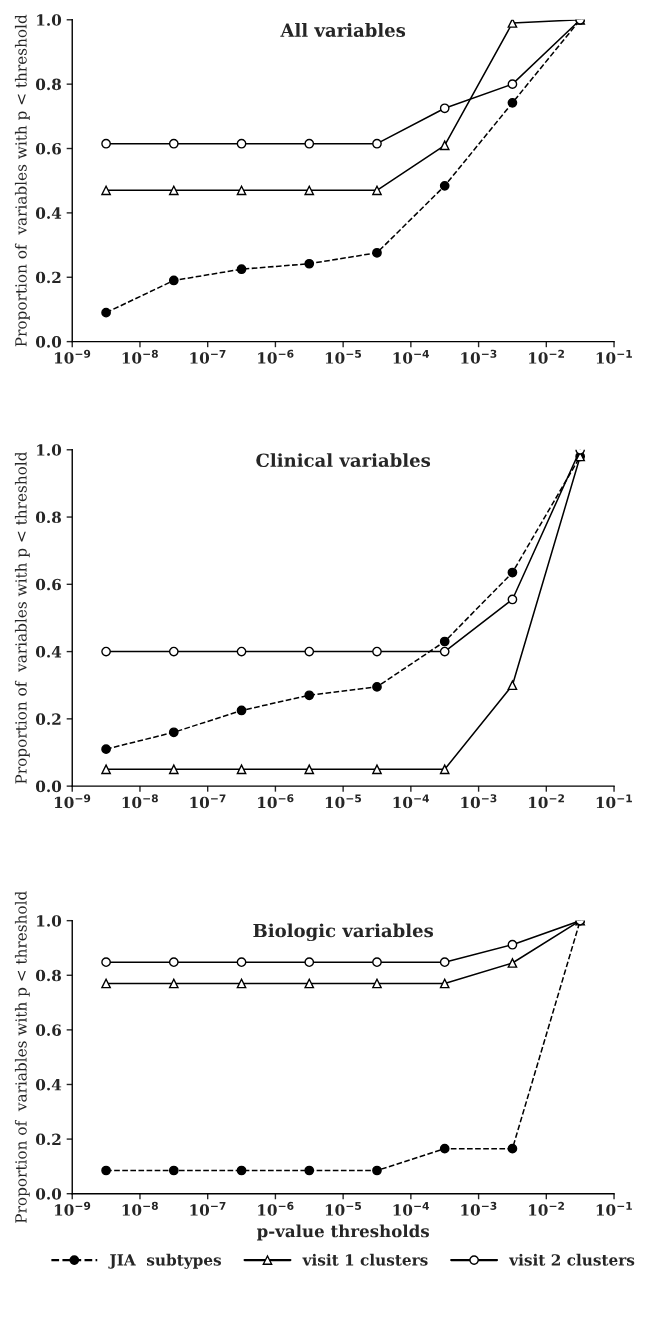 This screenshot has height=1319, width=645. Describe the element at coordinates (343, 460) in the screenshot. I see `chart-title: Clinical variables` at that location.